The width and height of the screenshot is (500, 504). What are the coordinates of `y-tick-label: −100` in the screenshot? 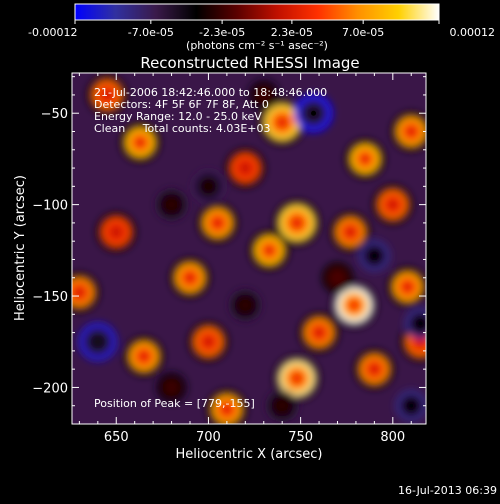 It's located at (50, 206).